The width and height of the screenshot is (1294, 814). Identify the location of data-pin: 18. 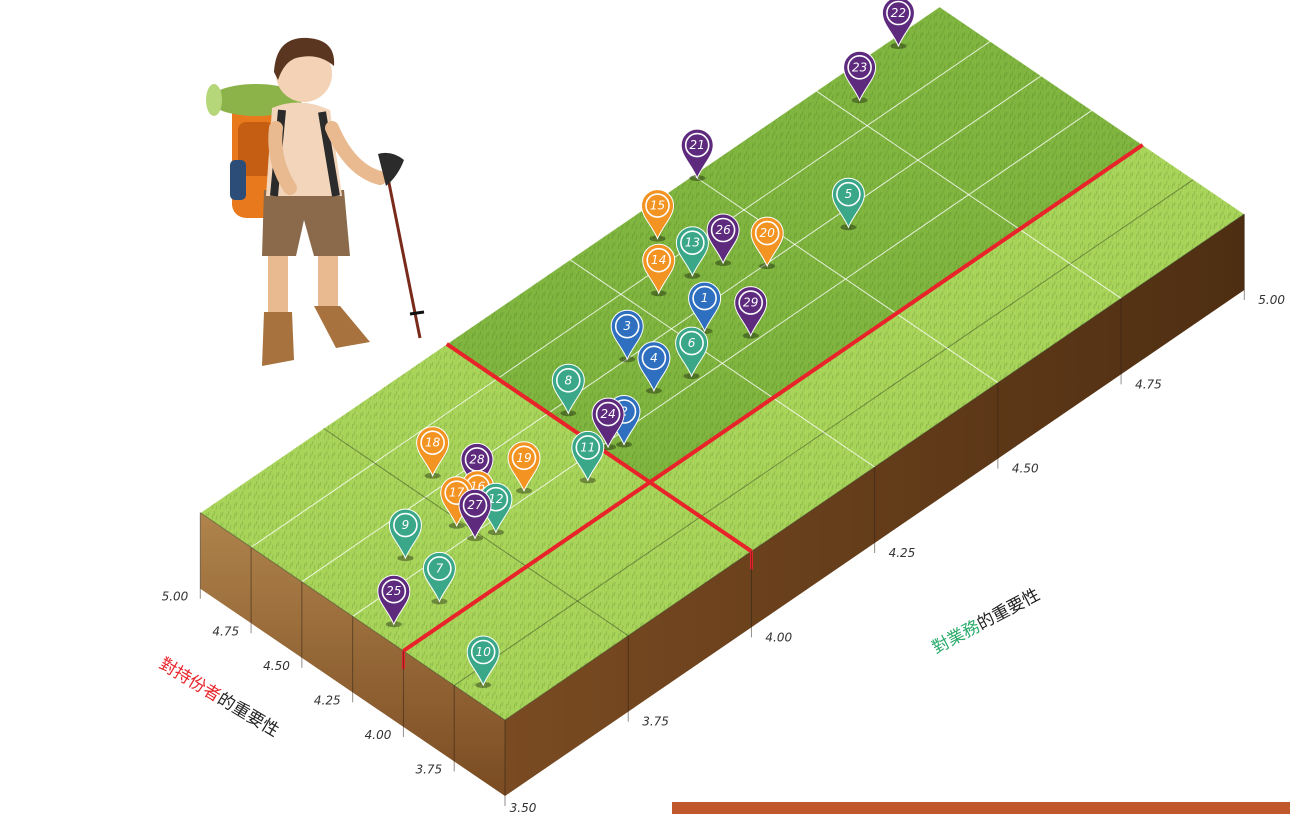
(433, 452).